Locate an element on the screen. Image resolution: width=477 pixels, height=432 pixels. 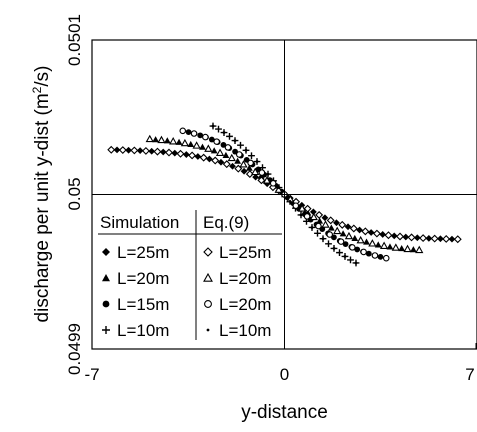
y-tick-label-min: 0.0499 is located at coordinates (74, 349).